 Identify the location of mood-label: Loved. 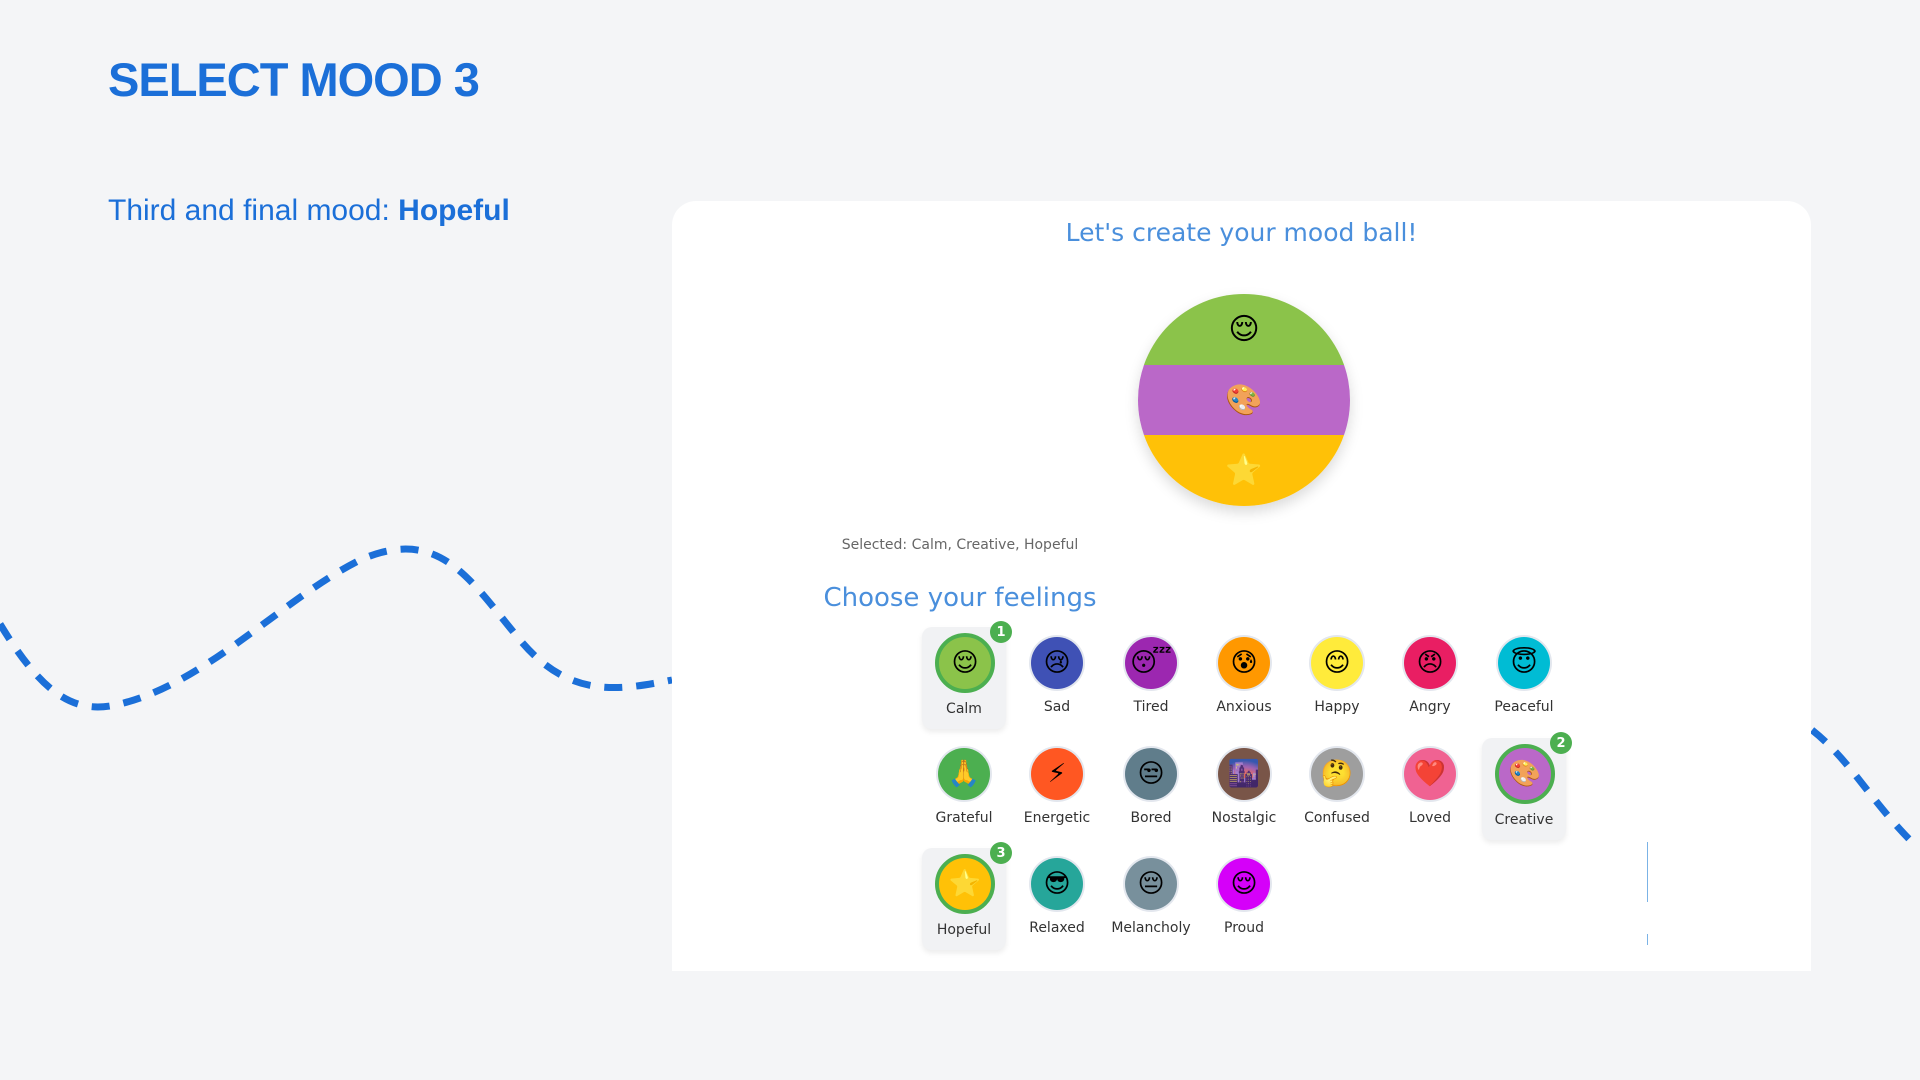
(1430, 818).